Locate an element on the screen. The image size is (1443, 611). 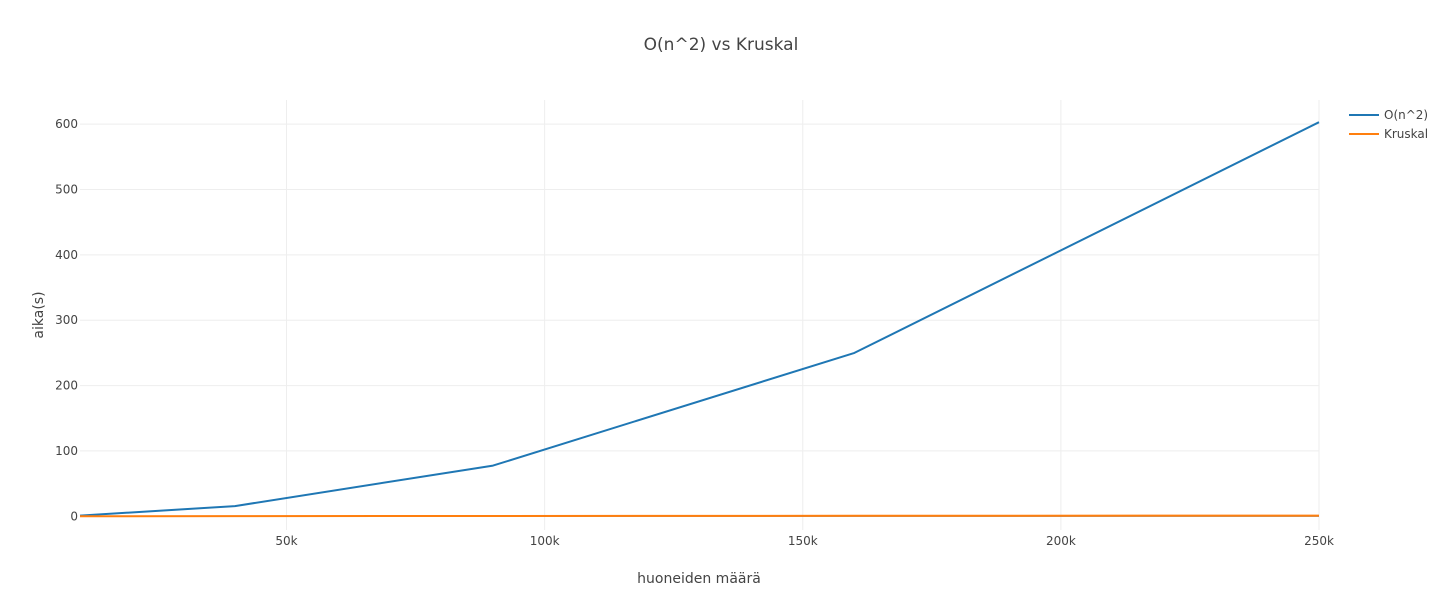
y-tick-label: 600 is located at coordinates (66, 124).